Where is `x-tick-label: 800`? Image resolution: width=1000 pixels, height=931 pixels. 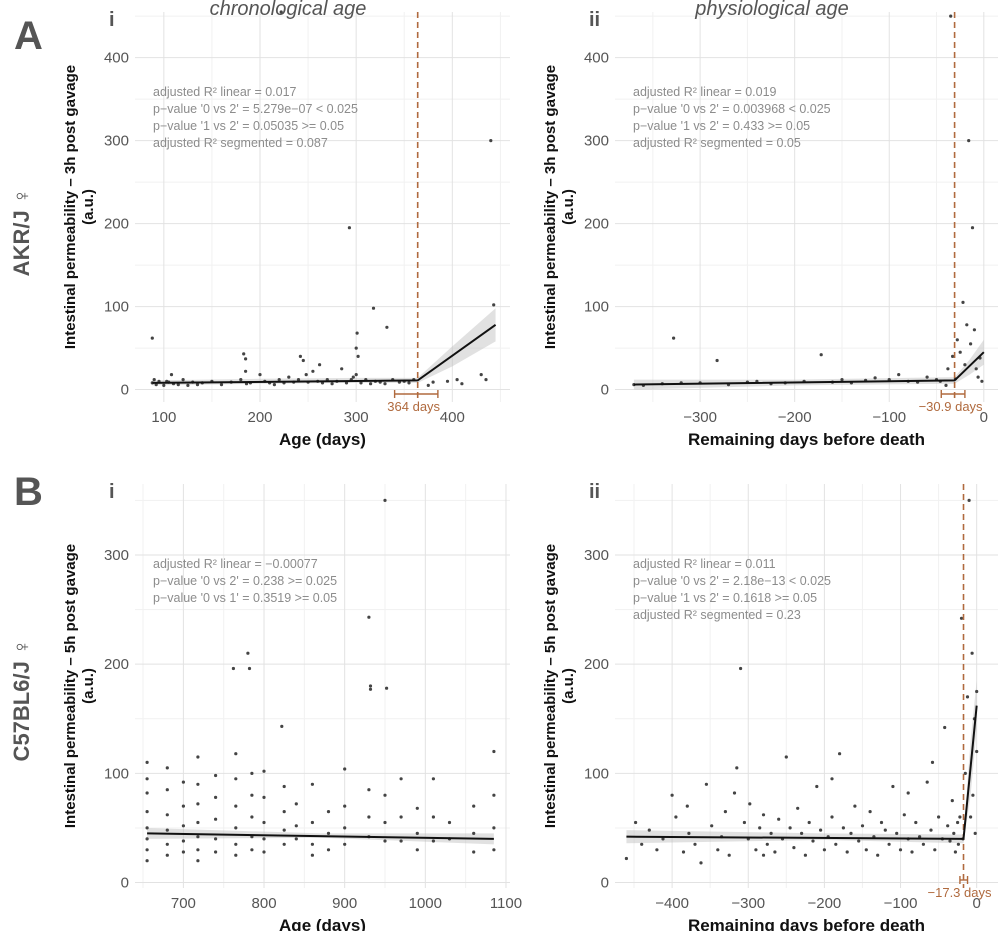
x-tick-label: 800 is located at coordinates (264, 903).